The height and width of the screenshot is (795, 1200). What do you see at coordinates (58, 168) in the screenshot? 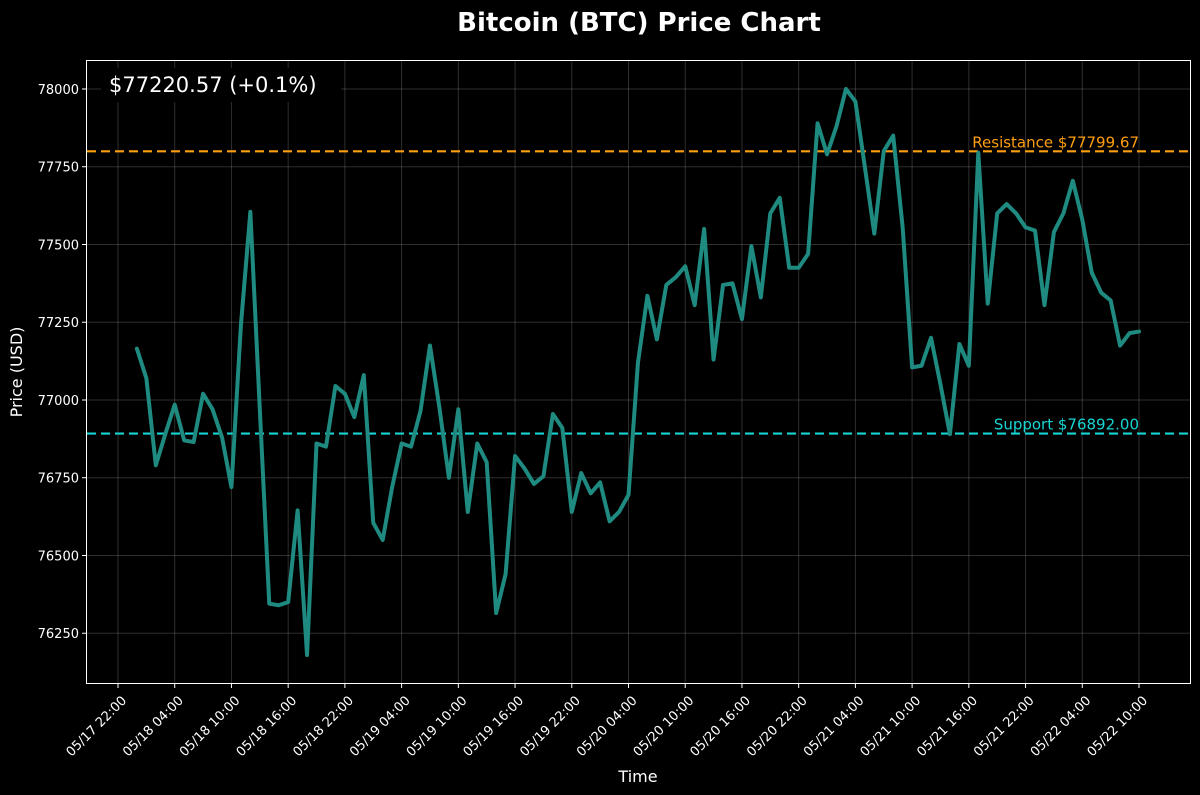
I see `y-tick-label: 77750` at bounding box center [58, 168].